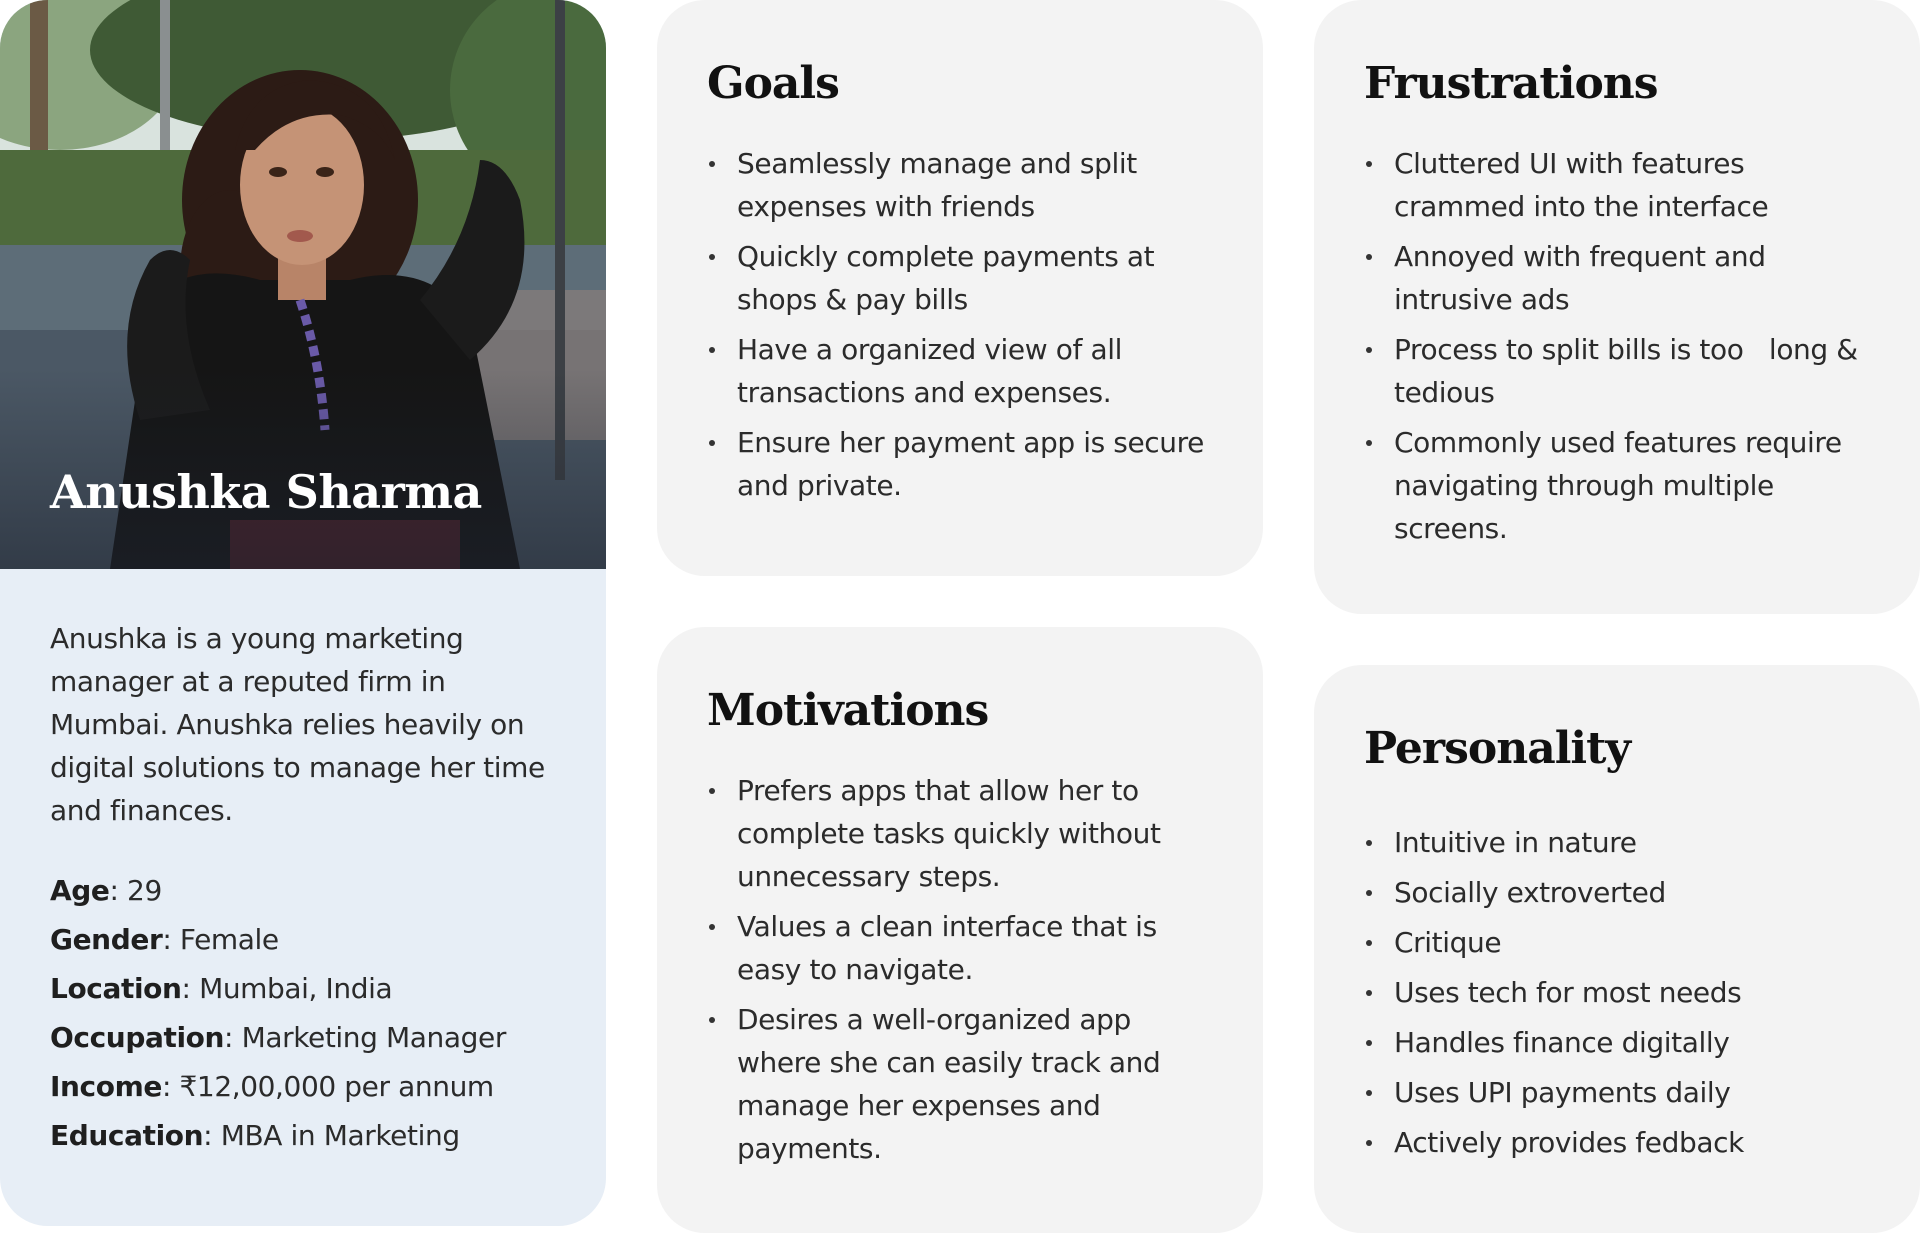  I want to click on motivations-title: Motivations, so click(848, 710).